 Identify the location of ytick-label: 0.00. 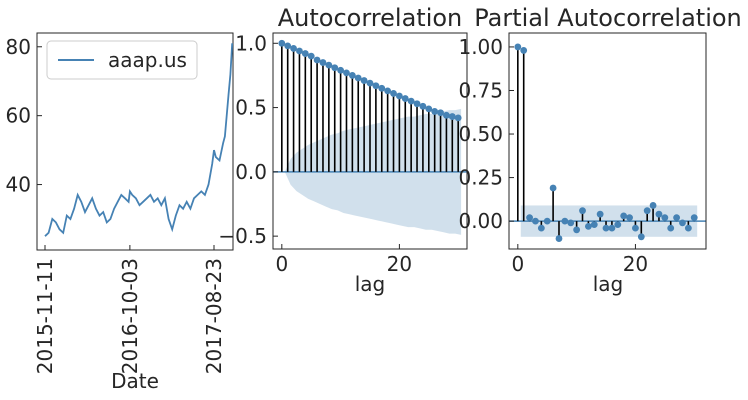
(480, 221).